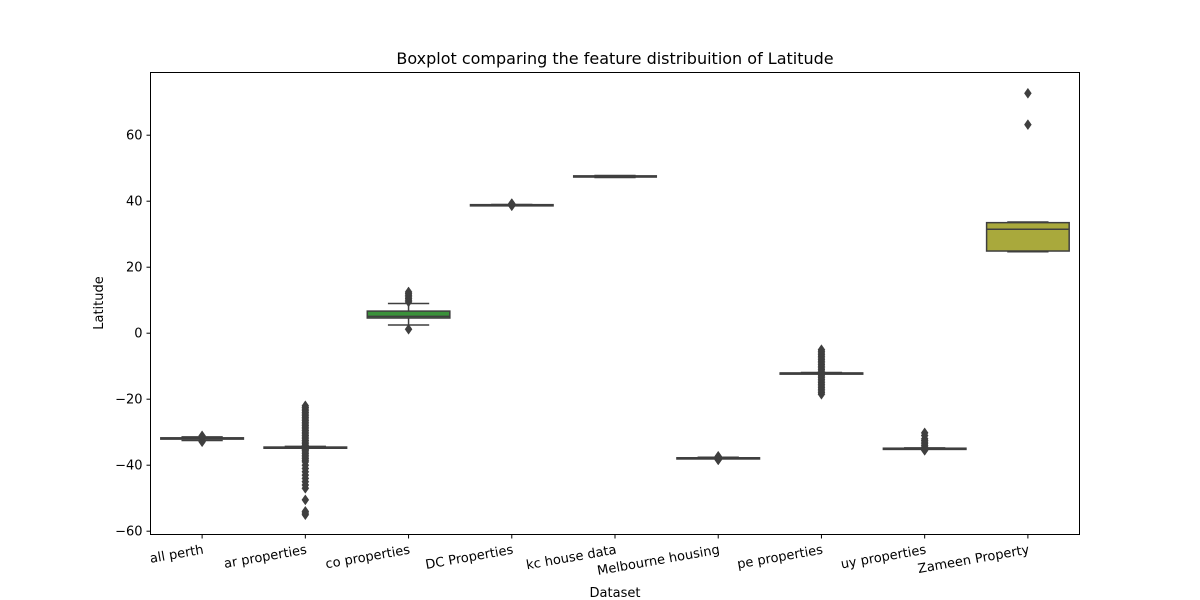  What do you see at coordinates (138, 334) in the screenshot?
I see `y-tick-label: 0` at bounding box center [138, 334].